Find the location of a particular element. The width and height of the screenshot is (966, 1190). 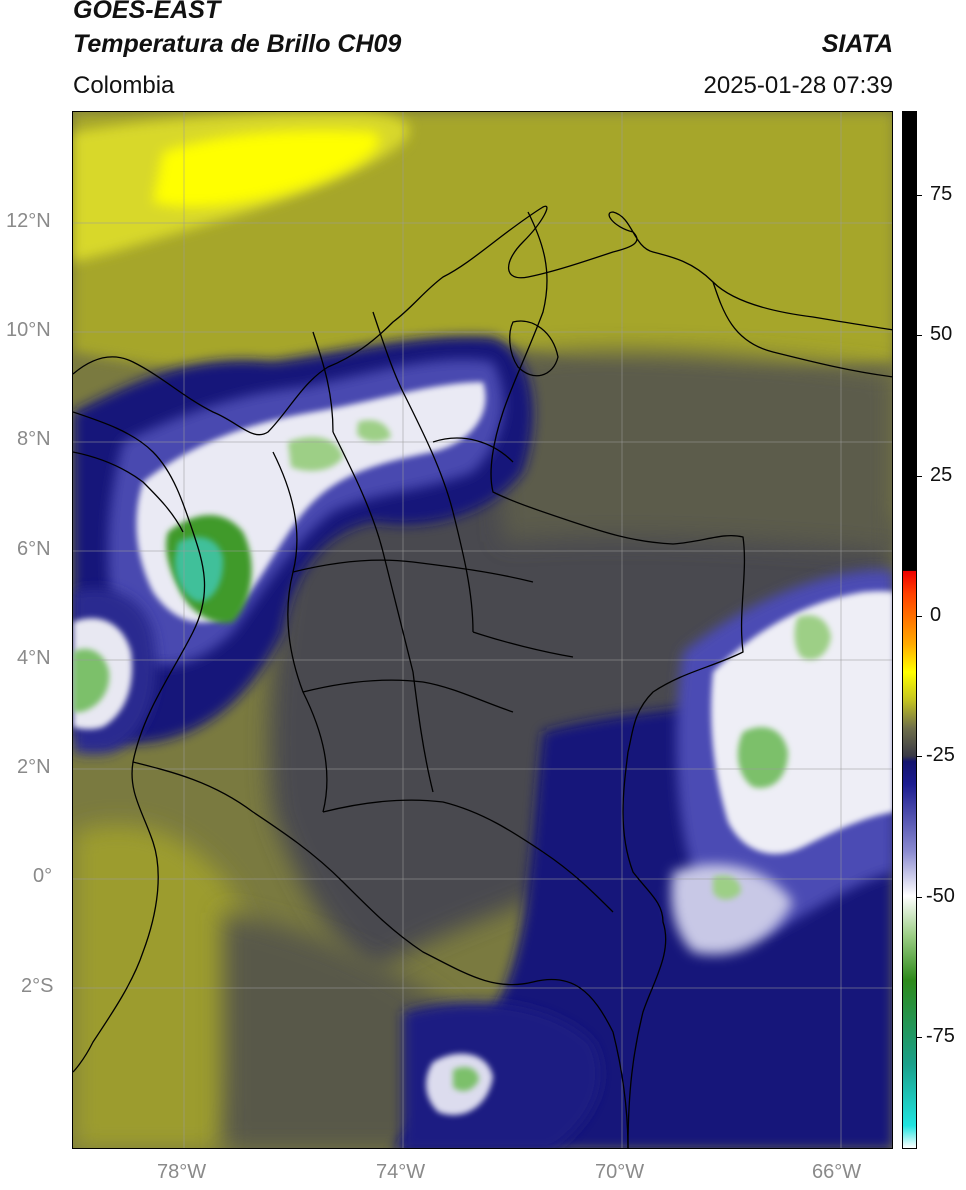

product-title: Temperatura de Brillo CH09 is located at coordinates (237, 44).